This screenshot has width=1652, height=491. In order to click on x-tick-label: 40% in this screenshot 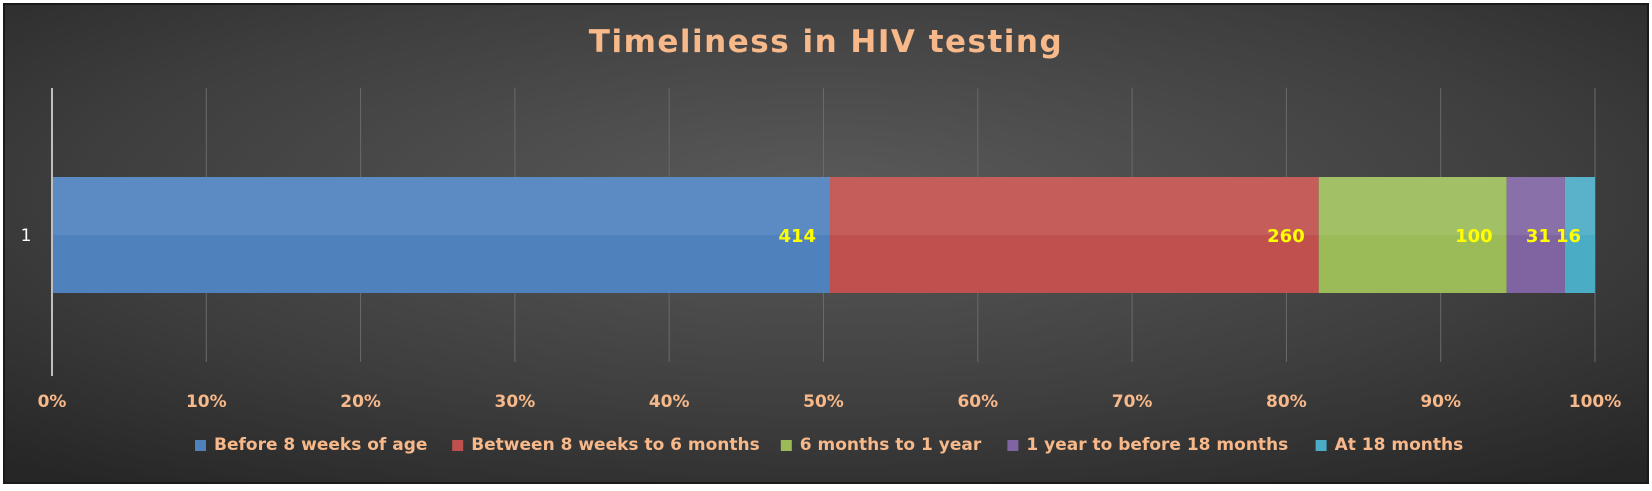, I will do `click(669, 402)`.